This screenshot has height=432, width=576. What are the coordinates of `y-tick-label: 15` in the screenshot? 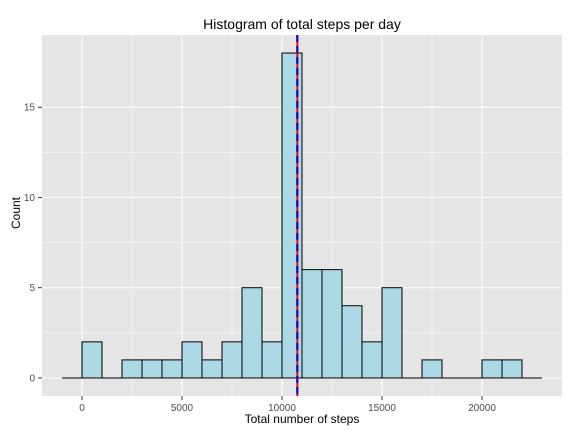 It's located at (30, 108).